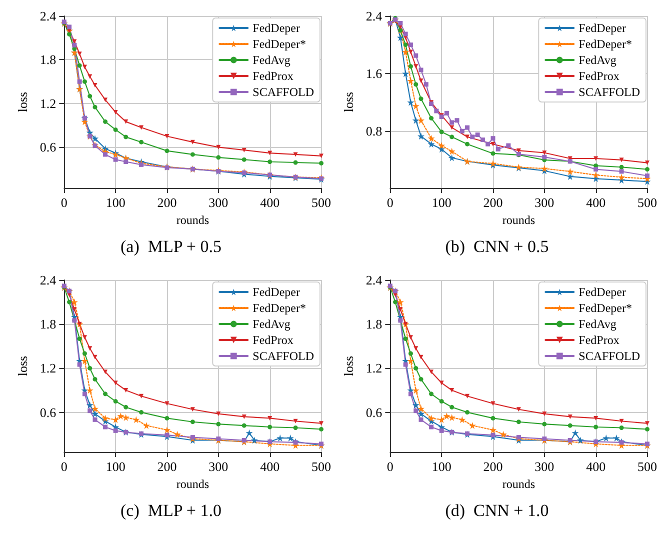  I want to click on text: (b) CNN + 0.5, so click(497, 246).